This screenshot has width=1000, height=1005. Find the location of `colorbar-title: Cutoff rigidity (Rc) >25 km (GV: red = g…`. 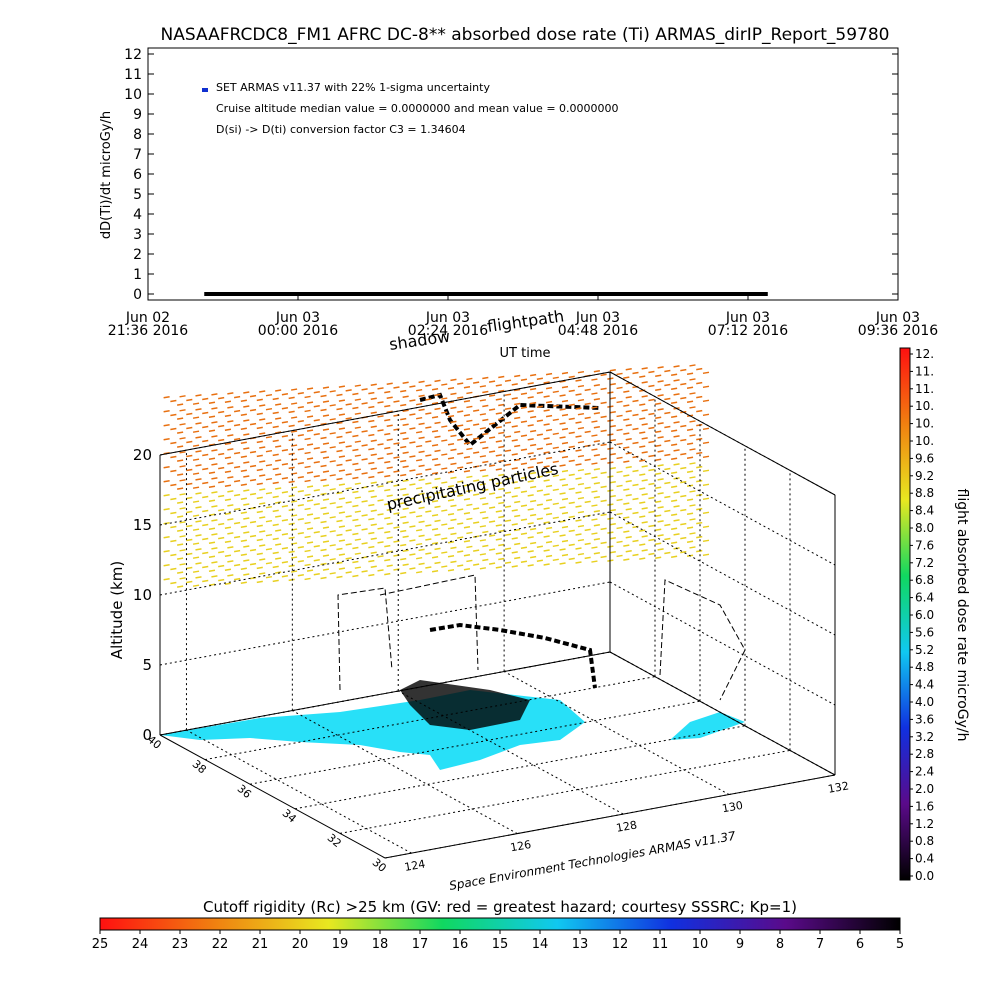

colorbar-title: Cutoff rigidity (Rc) >25 km (GV: red = g… is located at coordinates (500, 907).